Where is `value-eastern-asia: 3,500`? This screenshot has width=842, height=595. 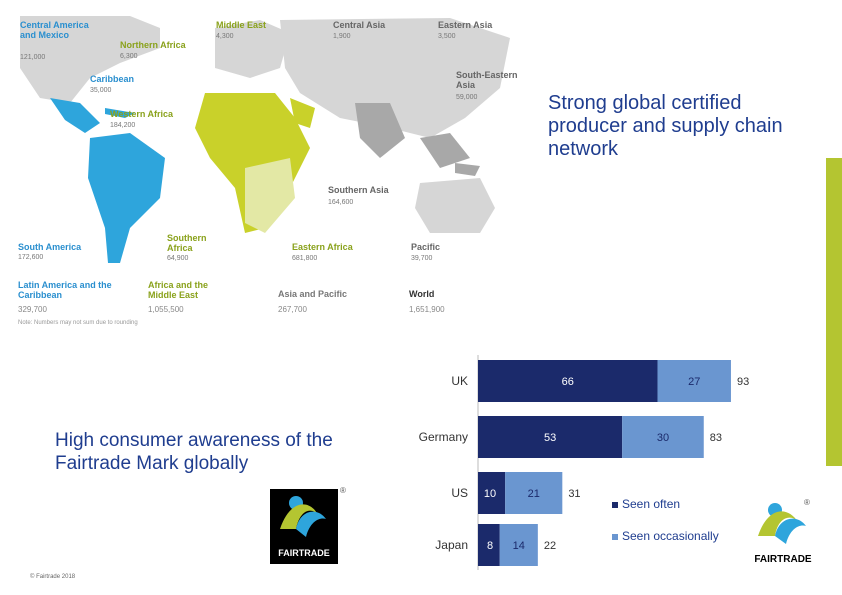
value-eastern-asia: 3,500 is located at coordinates (447, 36).